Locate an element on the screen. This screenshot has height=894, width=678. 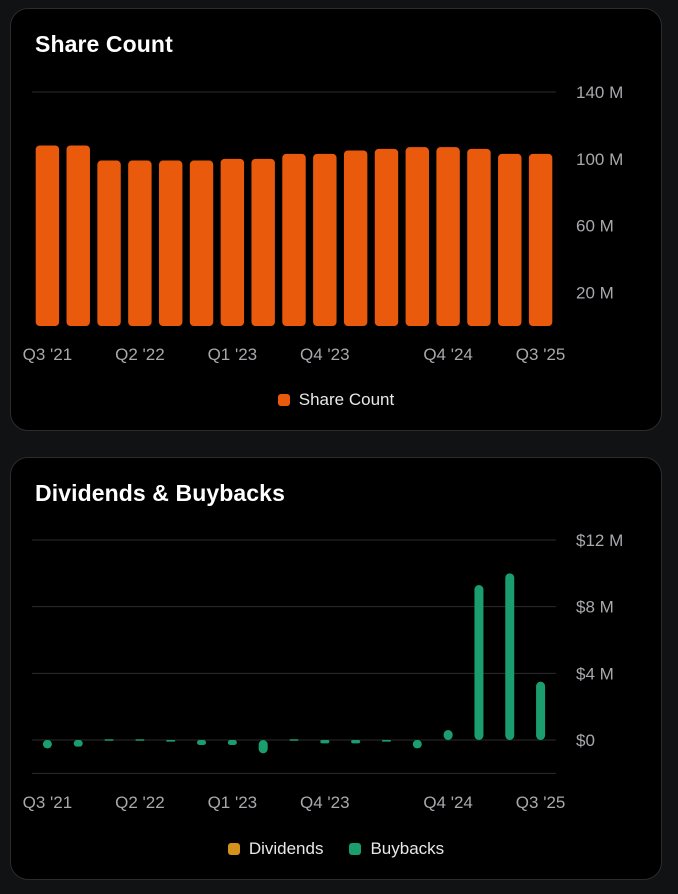
legend-item-buybacks: Buybacks is located at coordinates (396, 849).